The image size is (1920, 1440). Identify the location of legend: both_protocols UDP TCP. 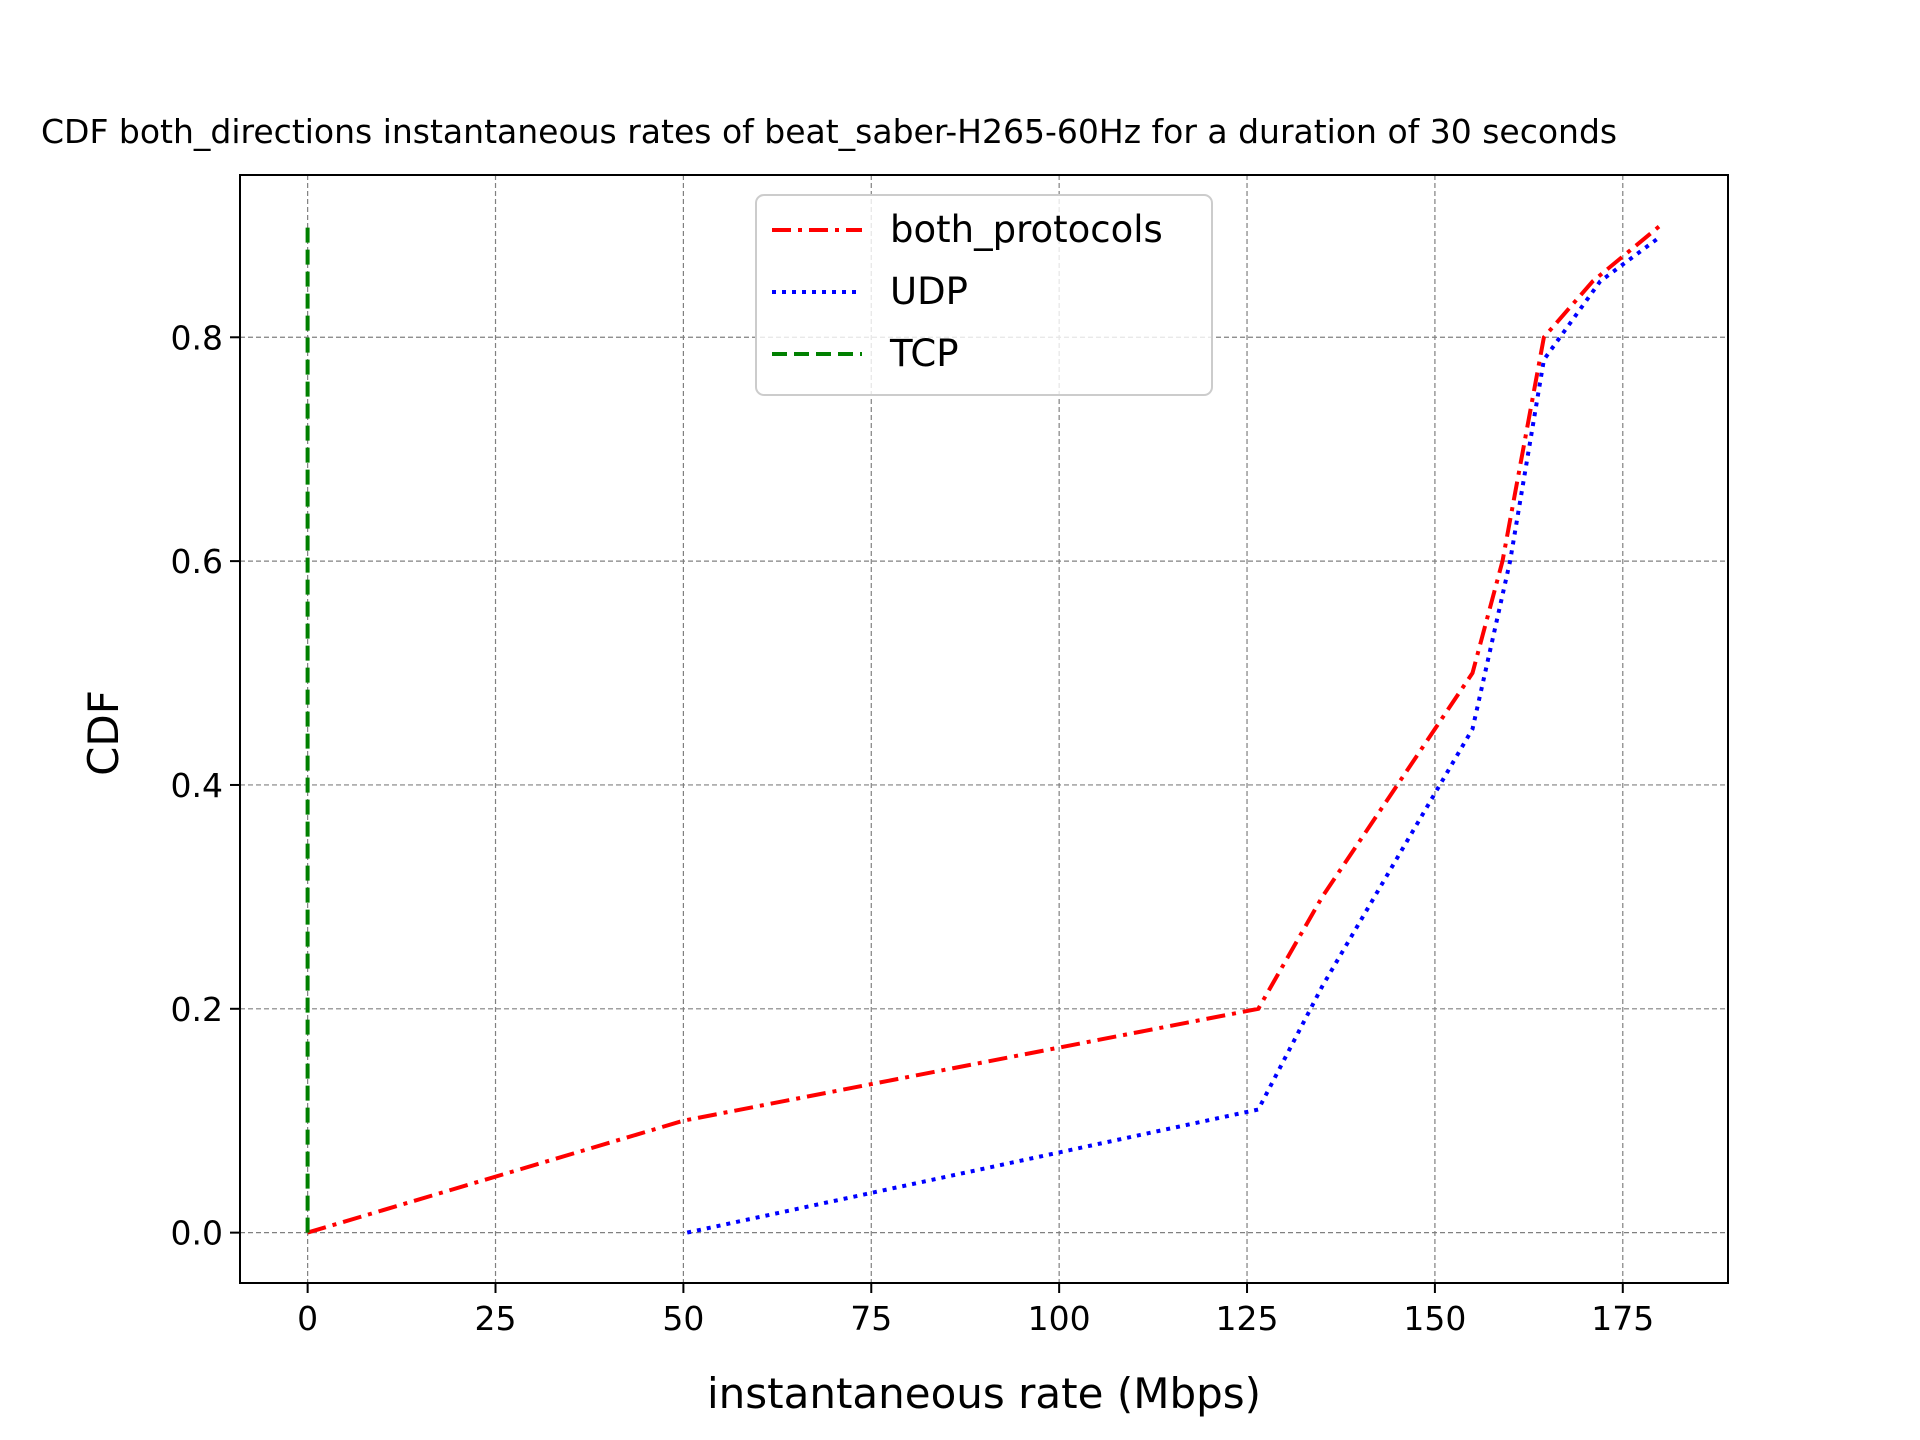
(984, 295).